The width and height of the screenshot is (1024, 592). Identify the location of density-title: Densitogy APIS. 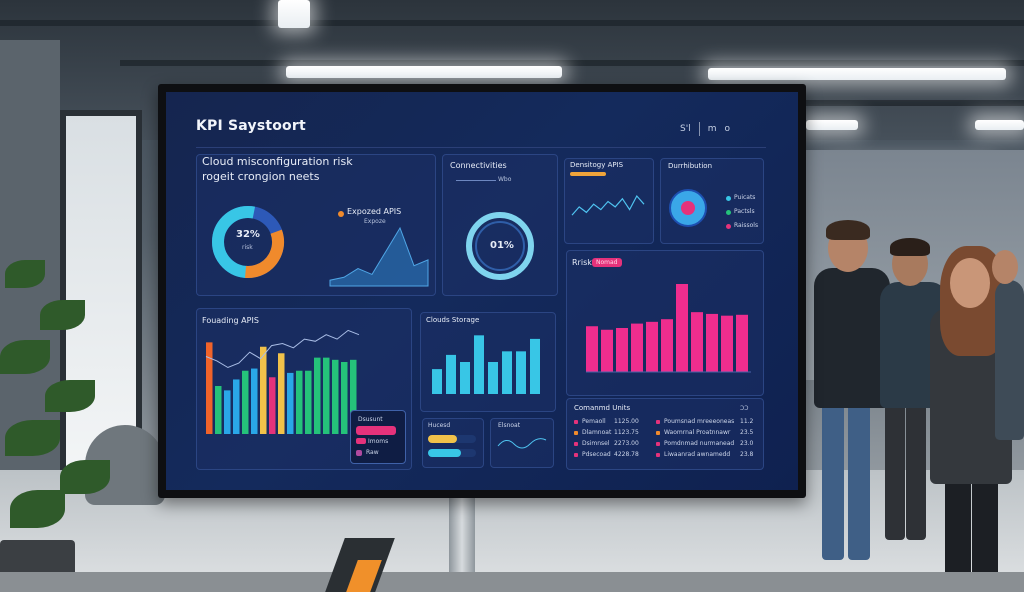
(597, 165).